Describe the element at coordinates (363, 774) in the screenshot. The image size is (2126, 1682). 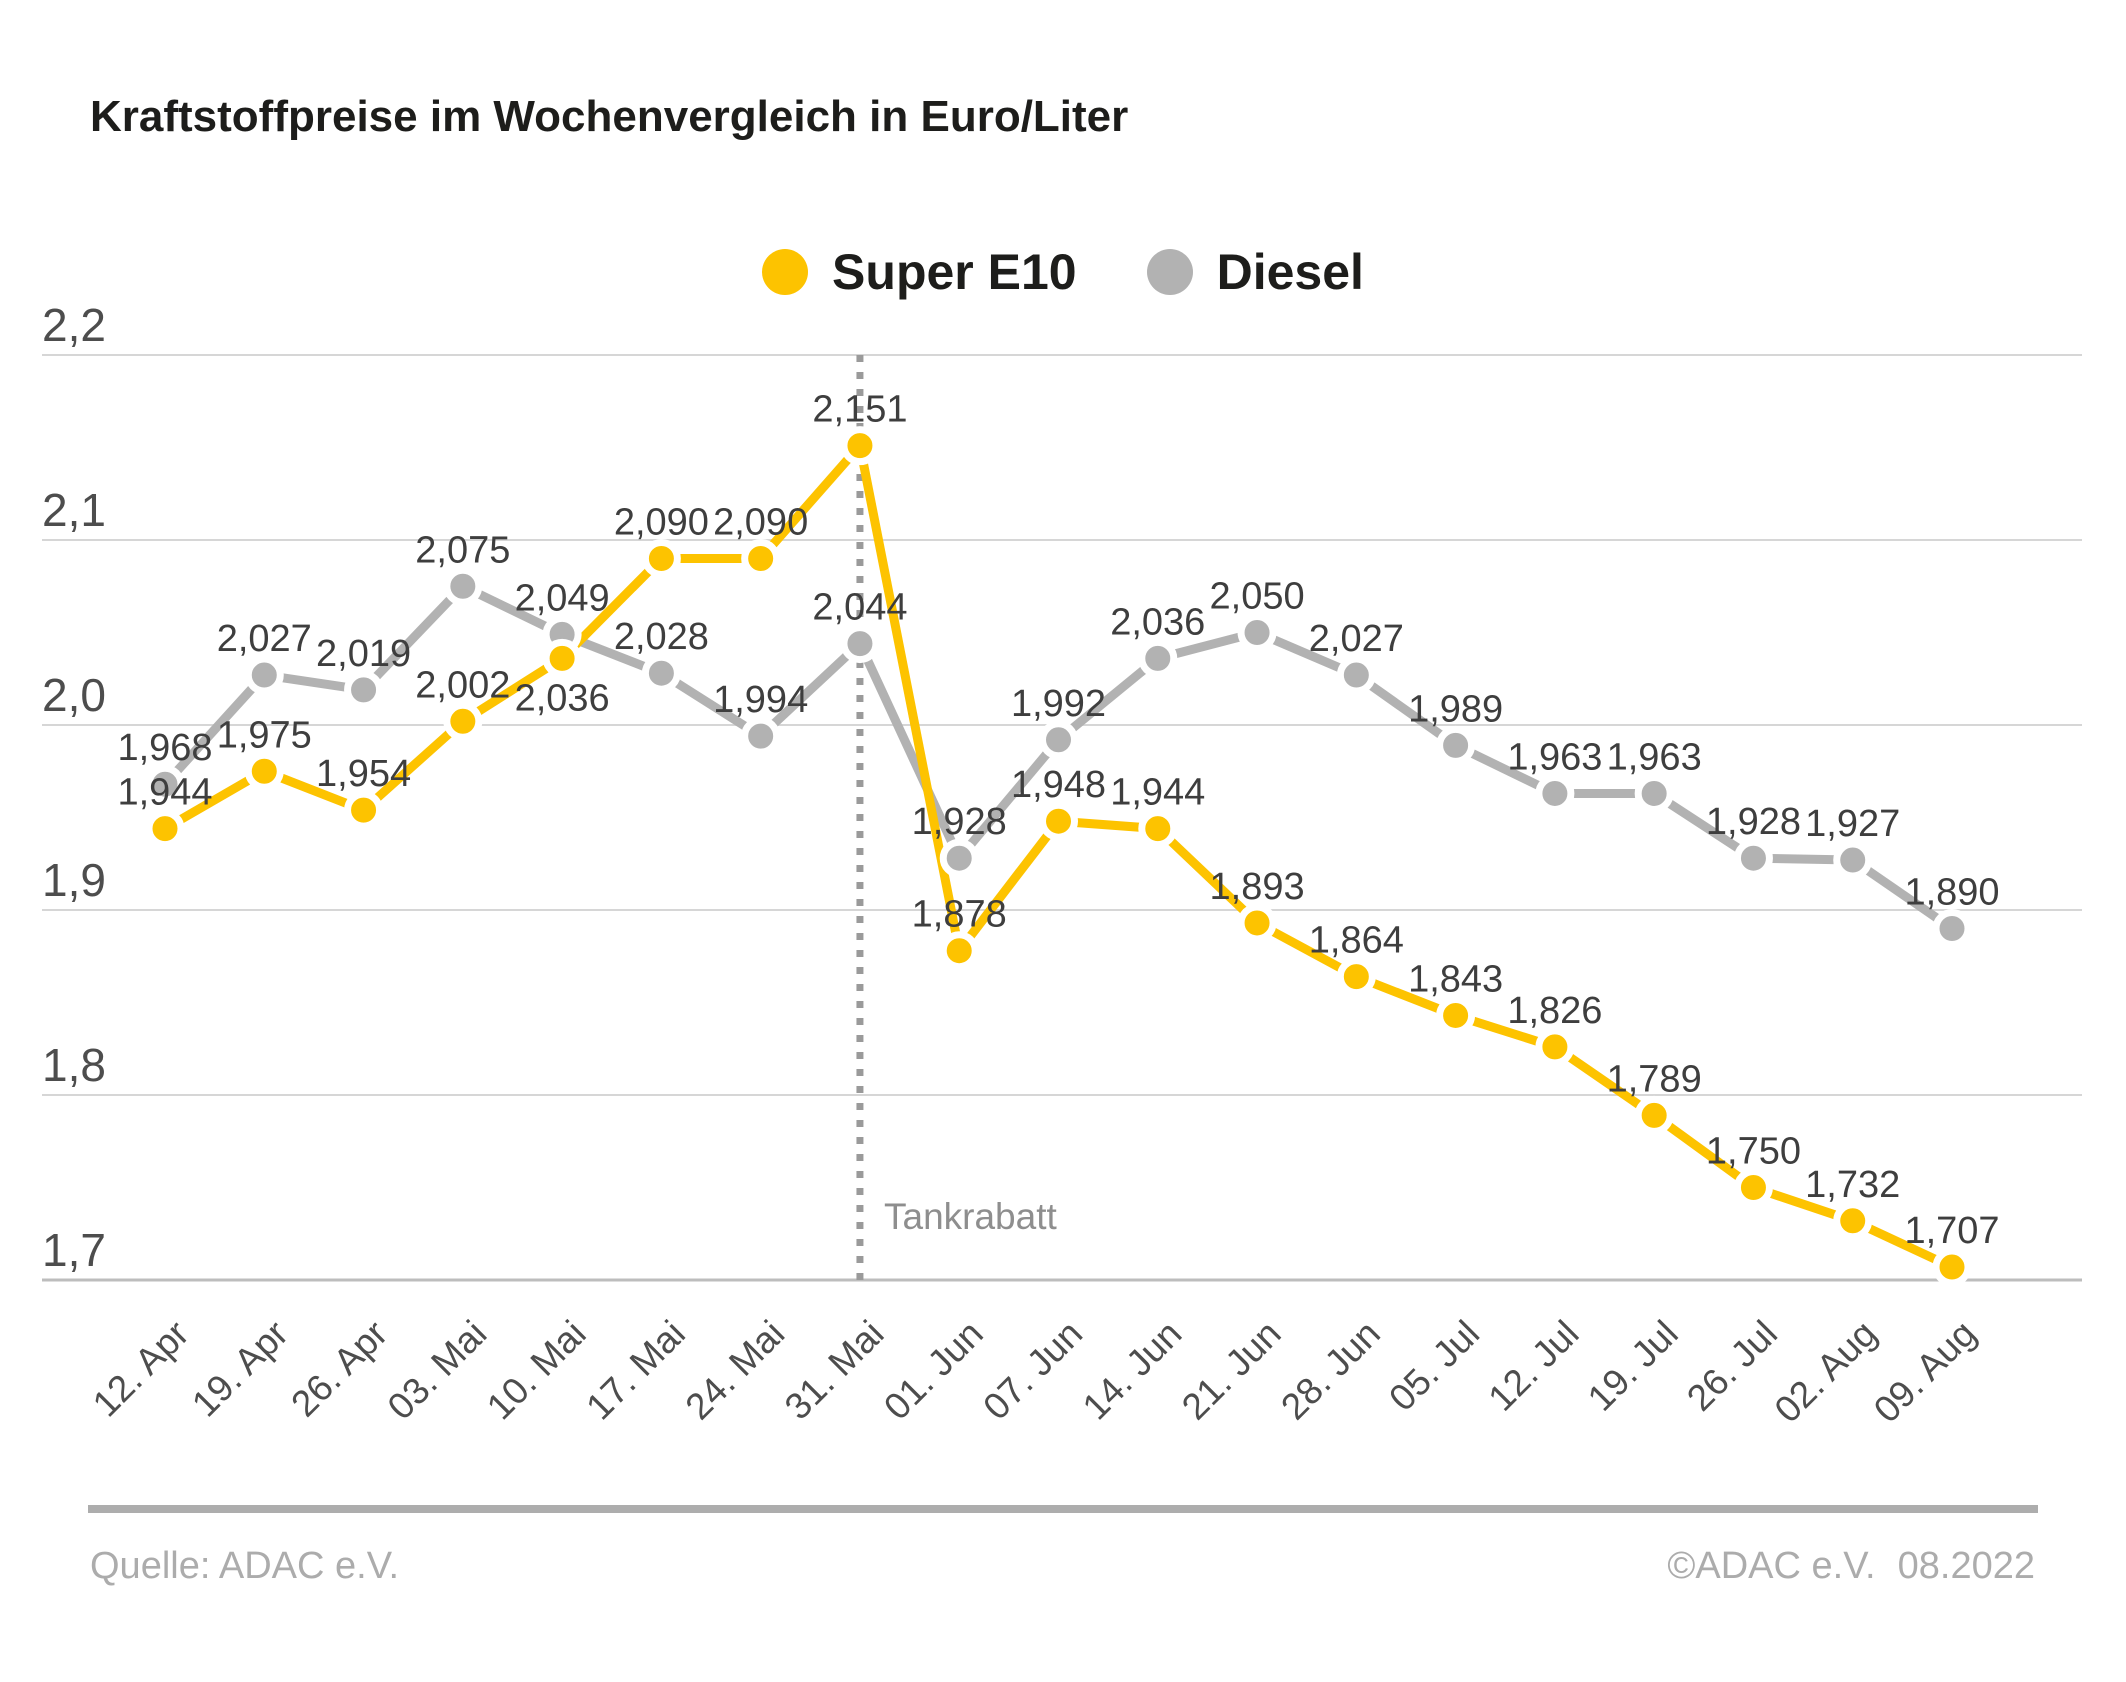
I see `super-e10-value-label: 1,954` at that location.